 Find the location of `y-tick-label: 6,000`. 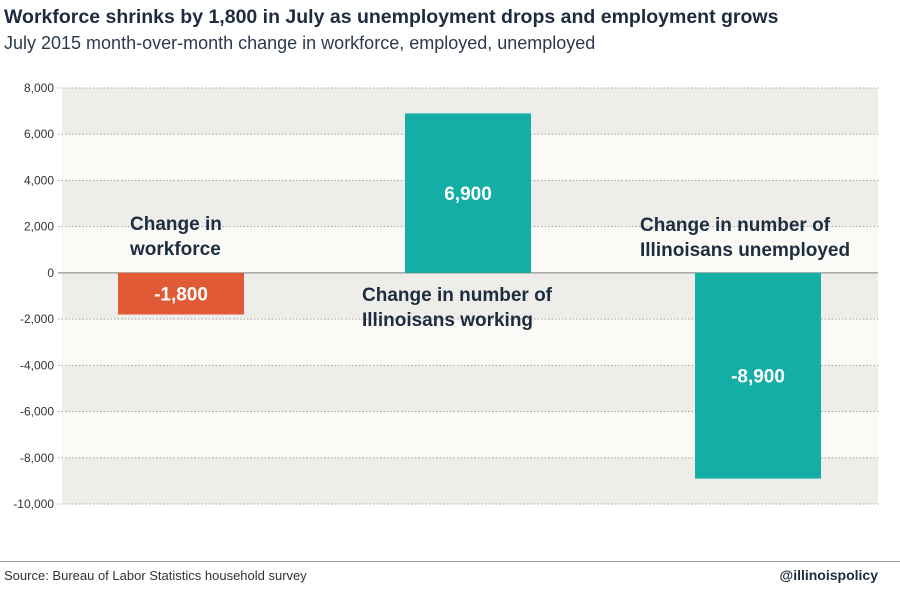

y-tick-label: 6,000 is located at coordinates (39, 134).